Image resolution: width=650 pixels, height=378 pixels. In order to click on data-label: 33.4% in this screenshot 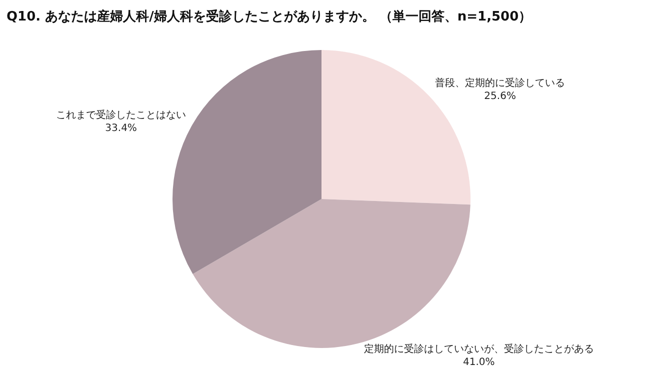, I will do `click(121, 128)`.